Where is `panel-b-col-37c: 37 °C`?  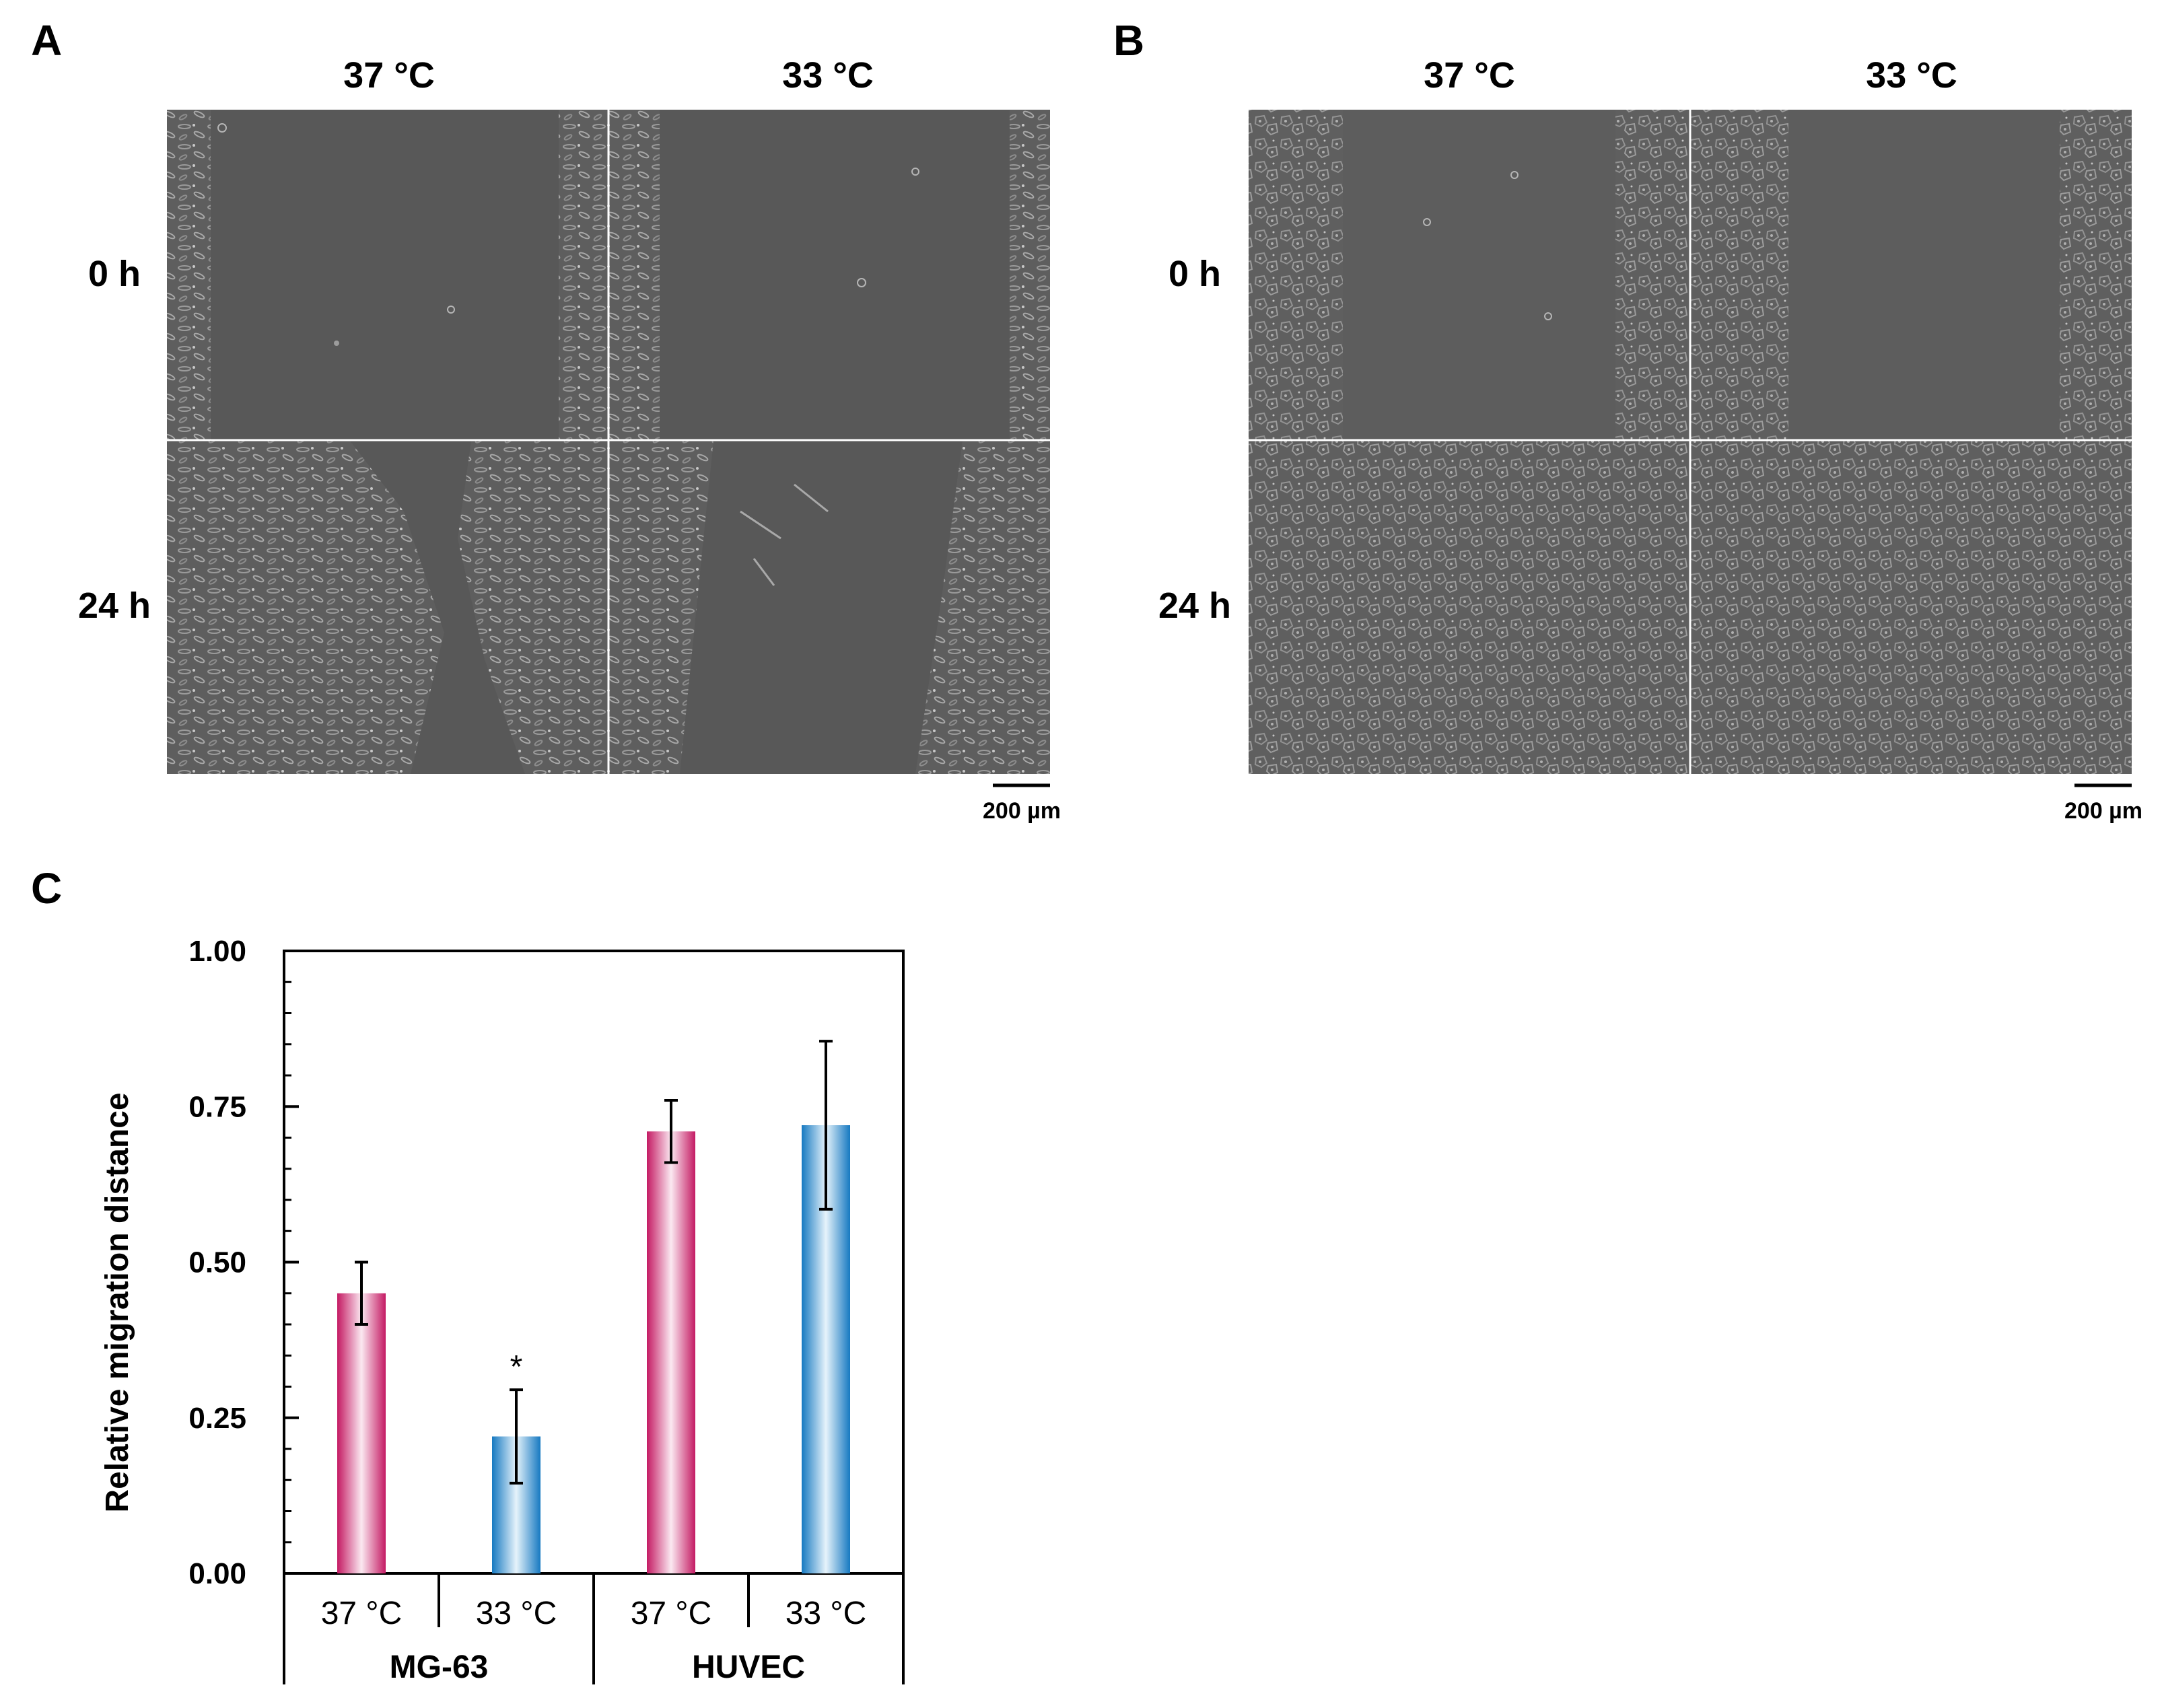 panel-b-col-37c: 37 °C is located at coordinates (1469, 75).